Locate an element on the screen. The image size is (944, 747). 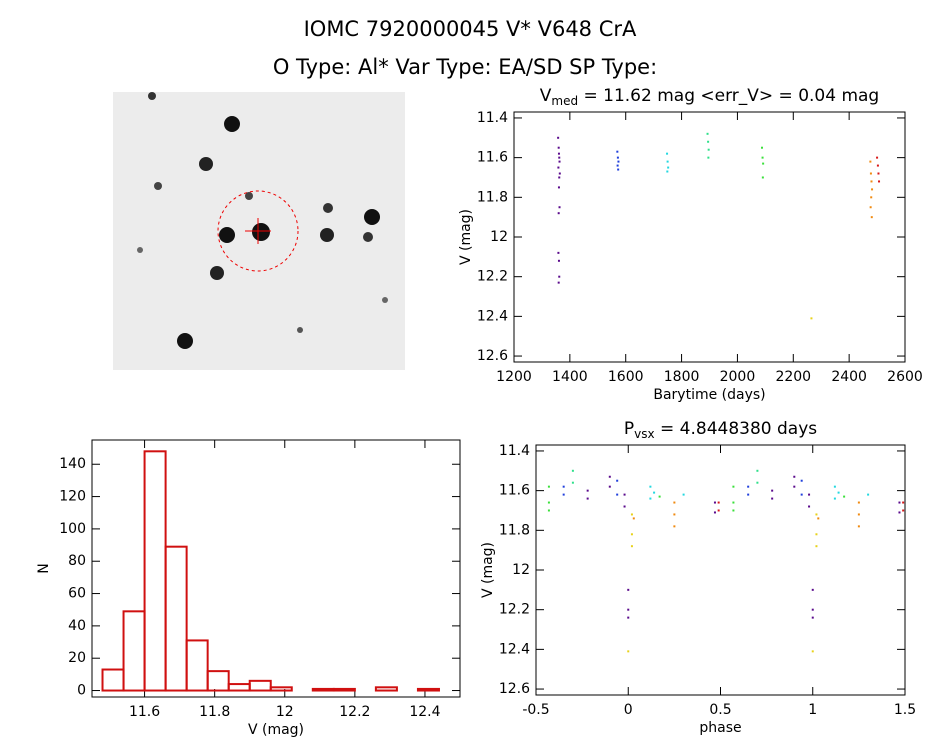
y-axis-label: V (mag) is located at coordinates (466, 237).